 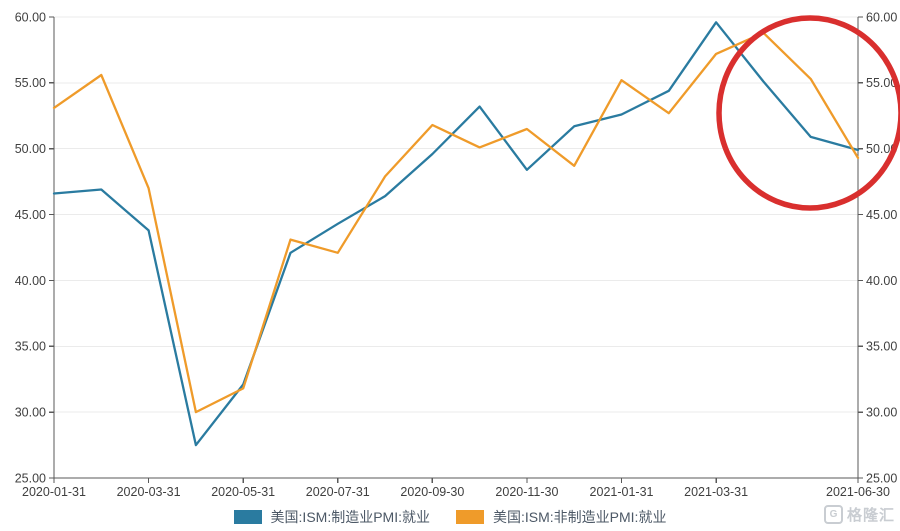 What do you see at coordinates (450, 517) in the screenshot?
I see `chart-legend: 美国:ISM:制造业PMI:就业 美国:ISM:非制造业PMI:就业` at bounding box center [450, 517].